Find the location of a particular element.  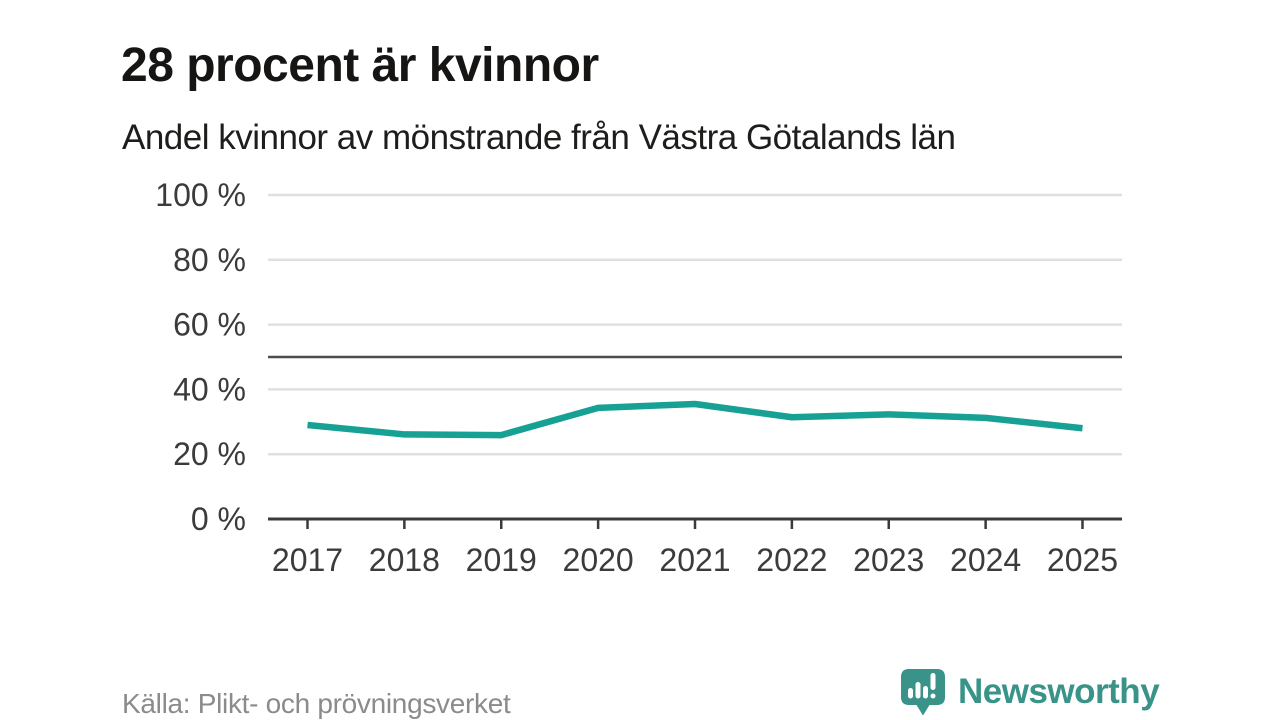

x-tick-label: 2020 is located at coordinates (598, 560).